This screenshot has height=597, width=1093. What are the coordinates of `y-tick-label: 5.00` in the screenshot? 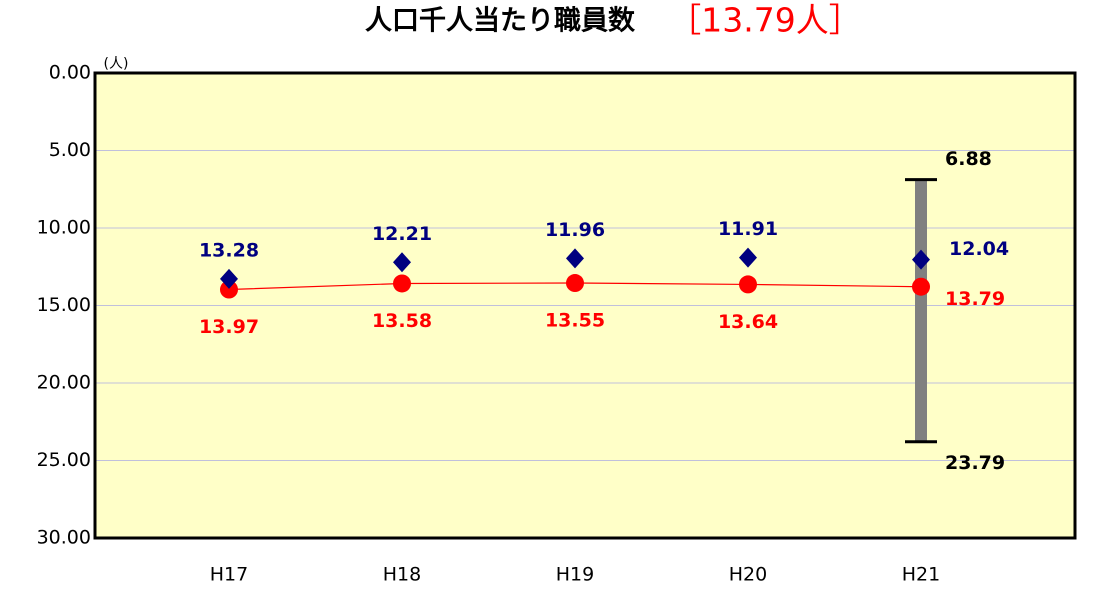 It's located at (70, 150).